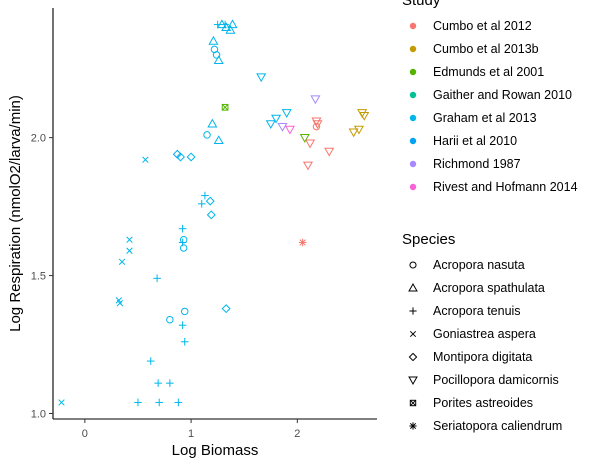 This screenshot has width=597, height=466. I want to click on legend-study-item: Edmunds et al 2001, so click(476, 72).